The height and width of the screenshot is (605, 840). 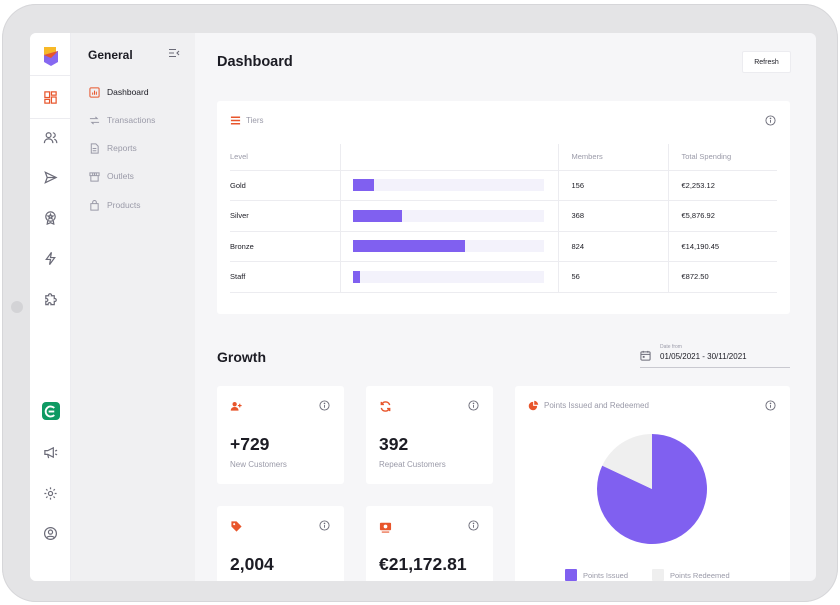 What do you see at coordinates (613, 277) in the screenshot?
I see `tier-members: 56` at bounding box center [613, 277].